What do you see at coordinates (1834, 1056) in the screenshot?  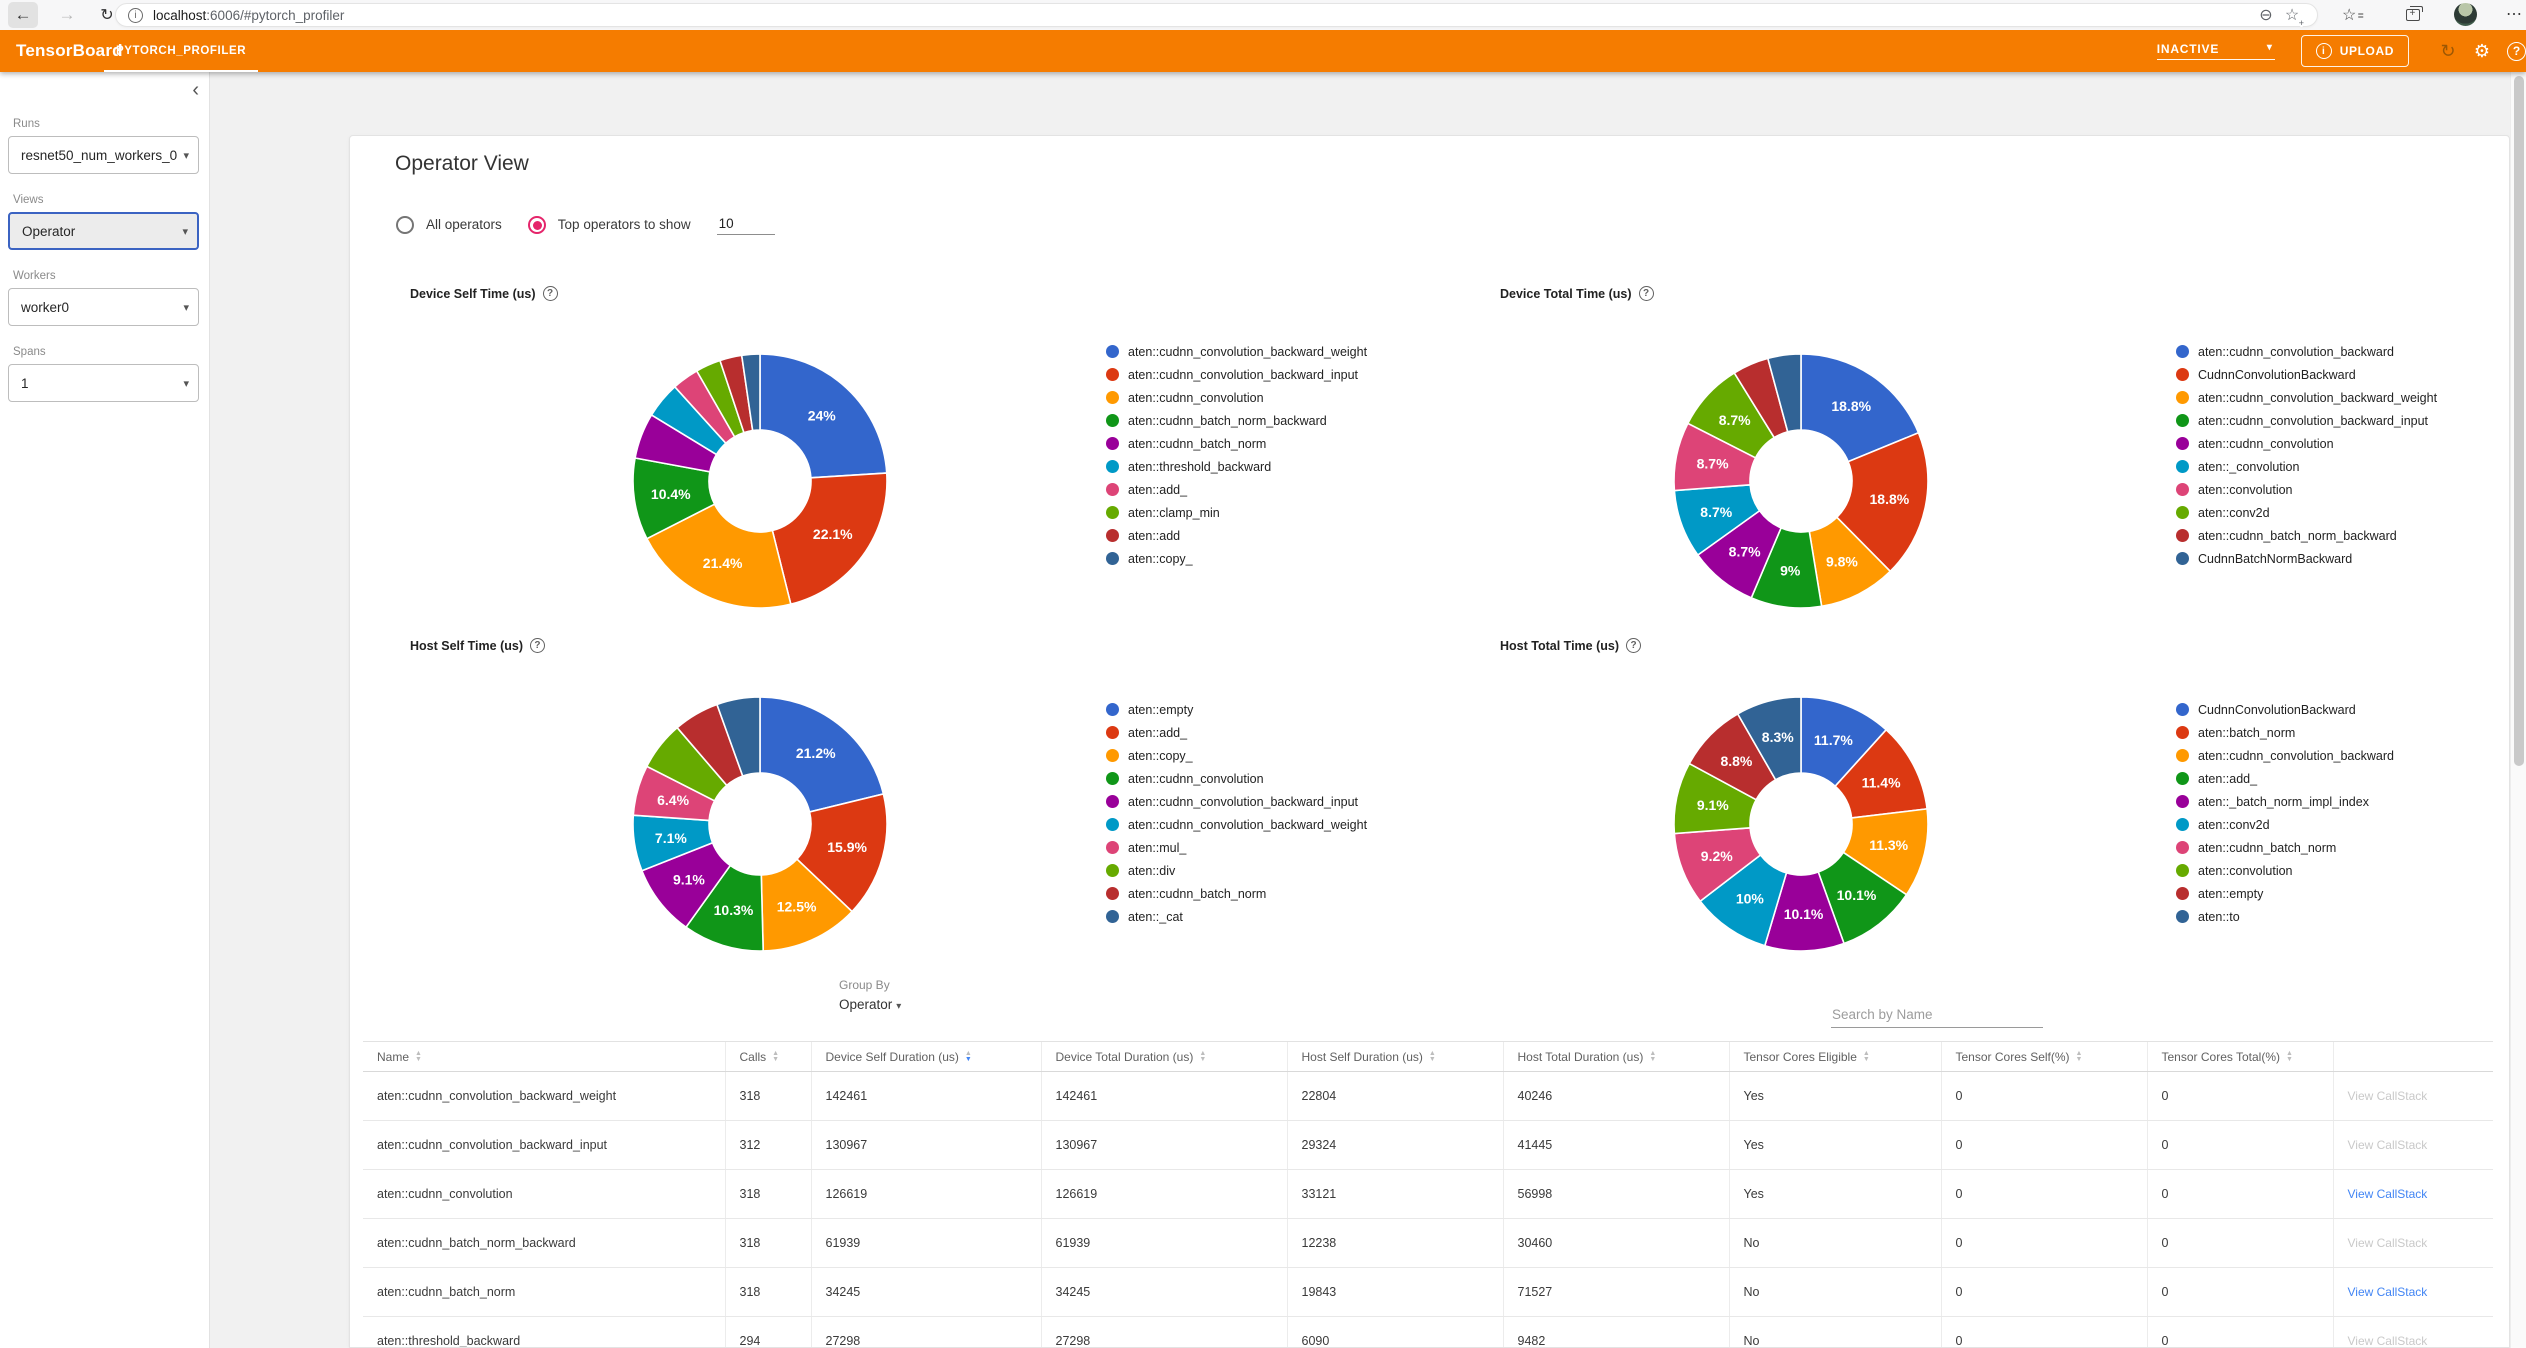 I see `column-header: Tensor Cores Eligible ▲ ▼` at bounding box center [1834, 1056].